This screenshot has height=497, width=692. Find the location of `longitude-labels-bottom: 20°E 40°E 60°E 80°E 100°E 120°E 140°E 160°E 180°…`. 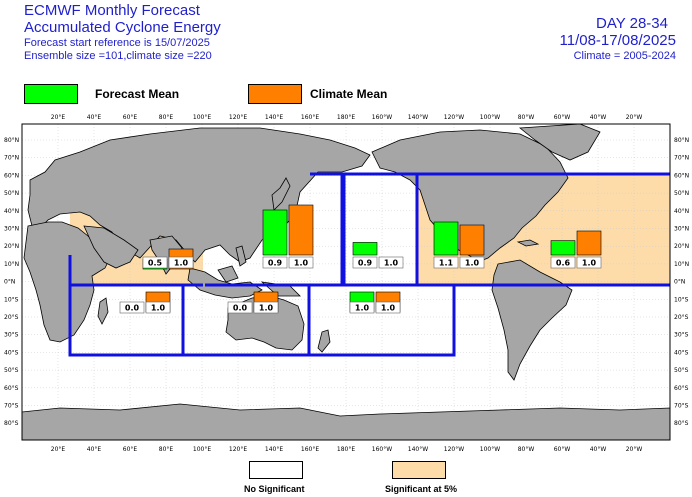

longitude-labels-bottom: 20°E 40°E 60°E 80°E 100°E 120°E 140°E 160°E 180°… is located at coordinates (347, 449).